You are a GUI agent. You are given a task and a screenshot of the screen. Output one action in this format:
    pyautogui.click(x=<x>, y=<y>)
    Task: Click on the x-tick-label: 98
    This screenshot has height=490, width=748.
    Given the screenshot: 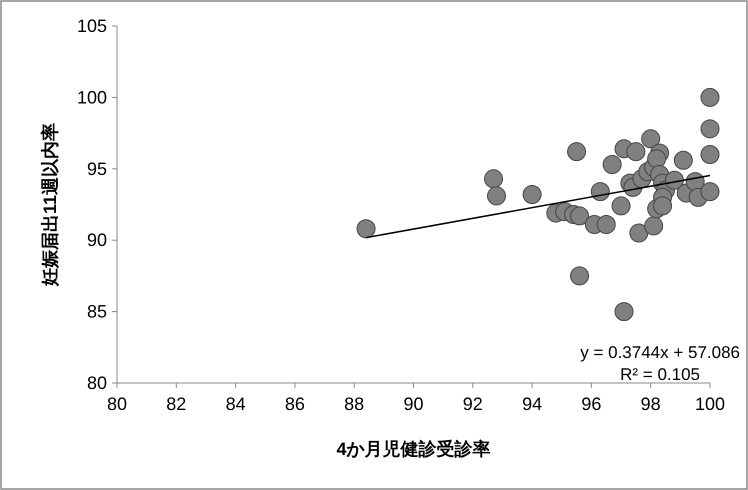 What is the action you would take?
    pyautogui.click(x=650, y=404)
    